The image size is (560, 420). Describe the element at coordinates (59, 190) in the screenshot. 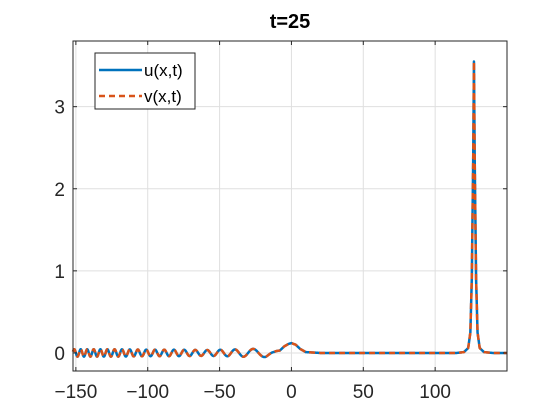

I see `y-tick-label: 2` at that location.